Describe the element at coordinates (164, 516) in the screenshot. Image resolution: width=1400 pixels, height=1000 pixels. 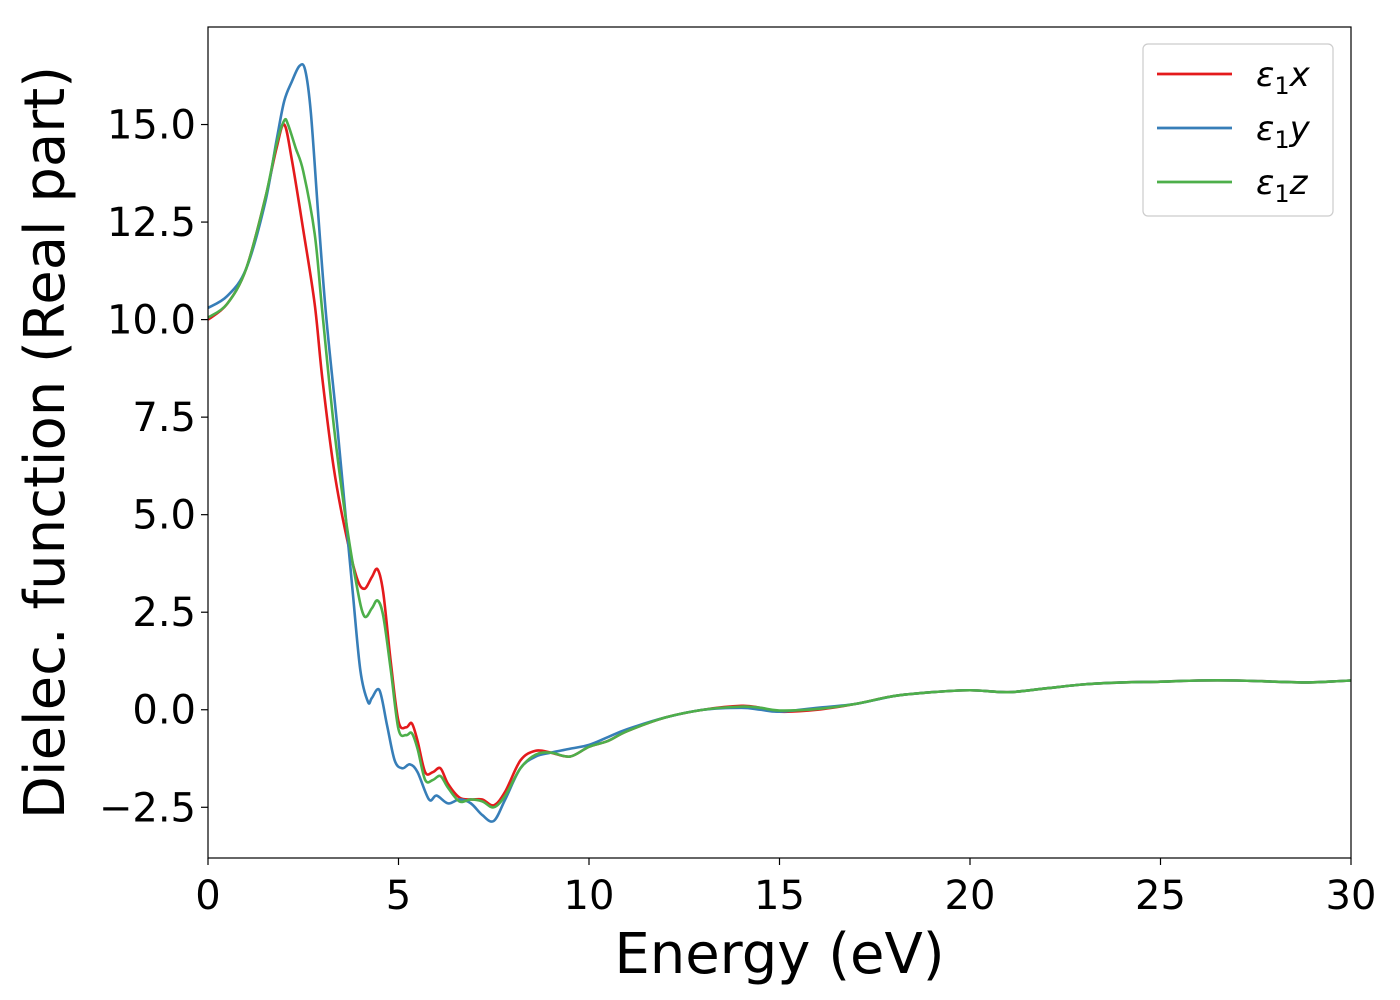
I see `y-tick-label: 5.0` at that location.